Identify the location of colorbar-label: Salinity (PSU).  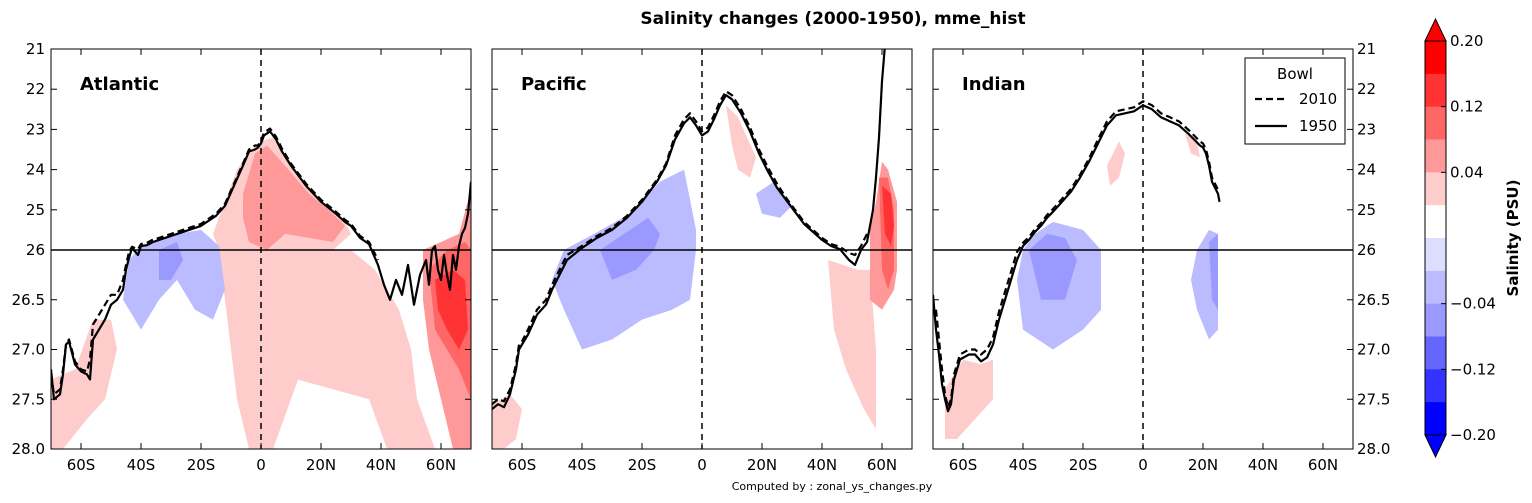
(1513, 238).